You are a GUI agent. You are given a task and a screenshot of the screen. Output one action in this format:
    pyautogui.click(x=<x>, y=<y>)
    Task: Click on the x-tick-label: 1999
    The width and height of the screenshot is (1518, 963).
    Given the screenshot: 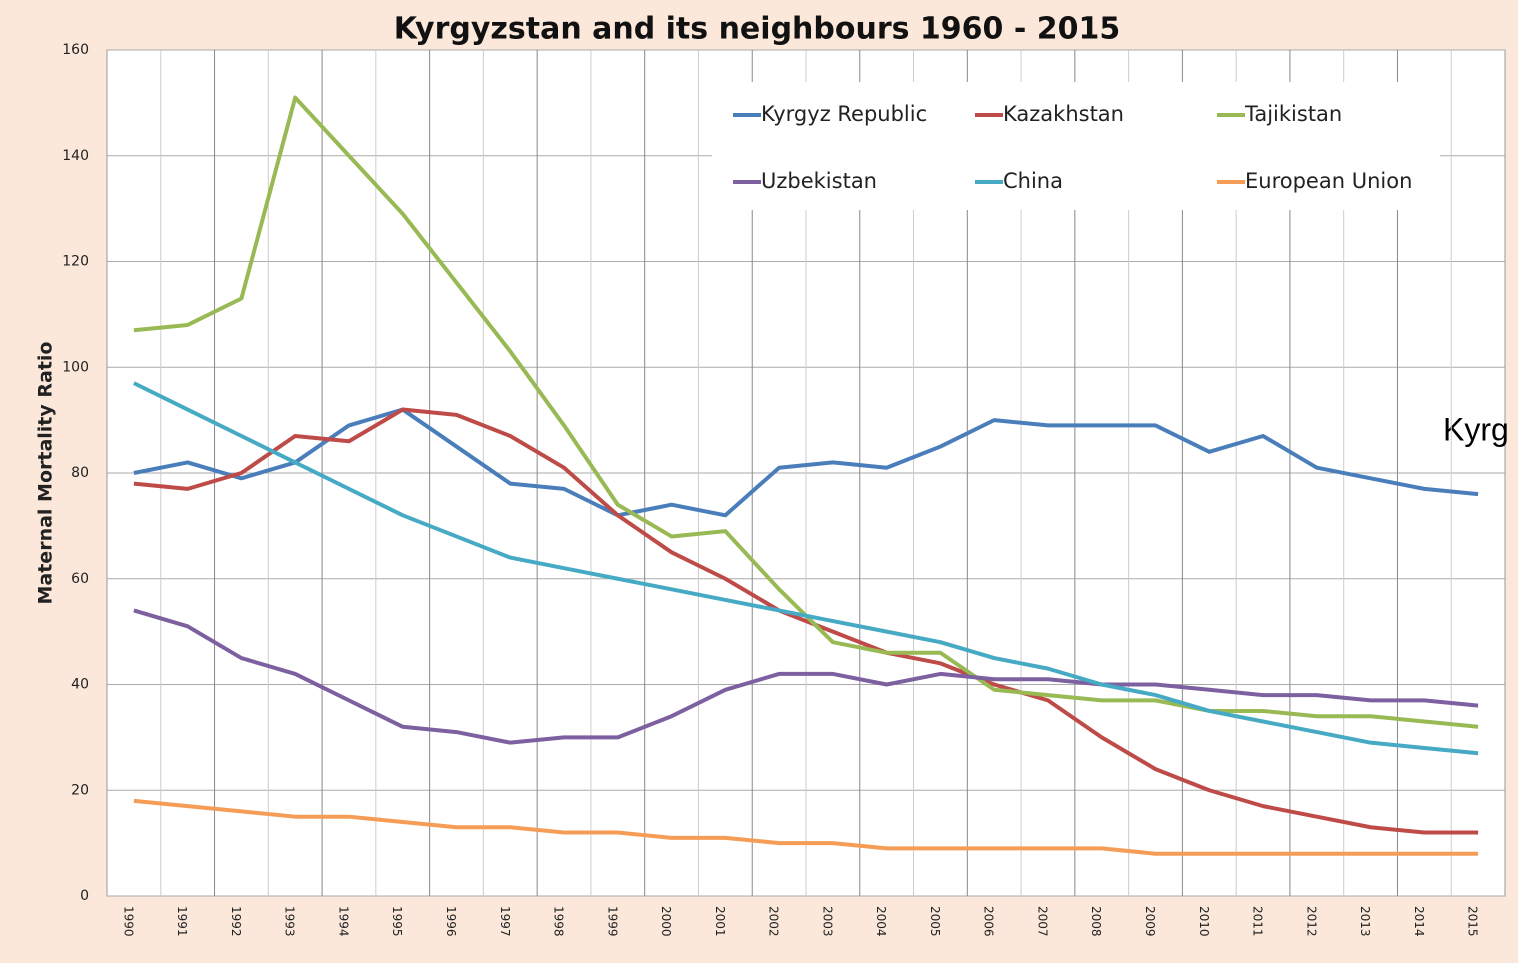 What is the action you would take?
    pyautogui.click(x=612, y=921)
    